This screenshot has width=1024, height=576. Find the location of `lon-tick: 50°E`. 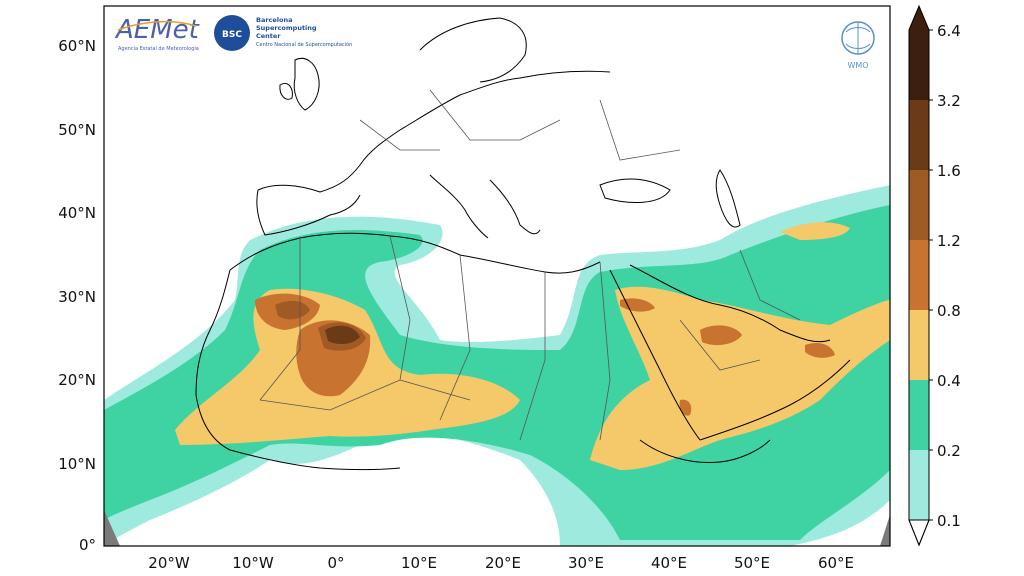

lon-tick: 50°E is located at coordinates (752, 563).